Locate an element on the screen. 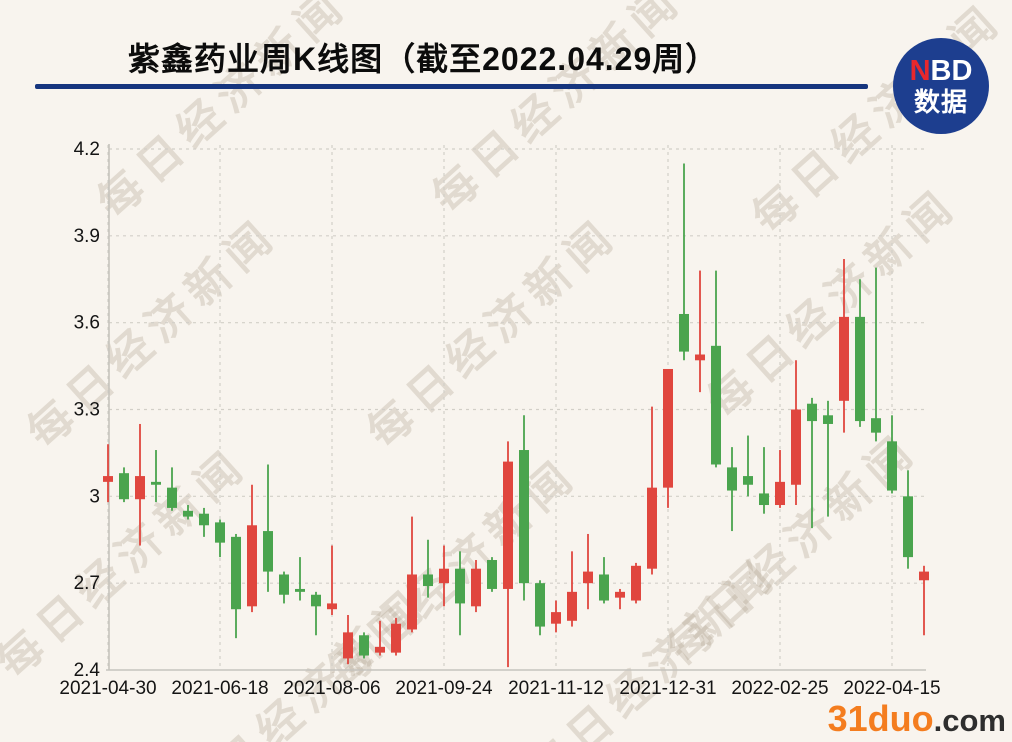 This screenshot has height=742, width=1012. y-tick-label: 3.3 is located at coordinates (87, 410).